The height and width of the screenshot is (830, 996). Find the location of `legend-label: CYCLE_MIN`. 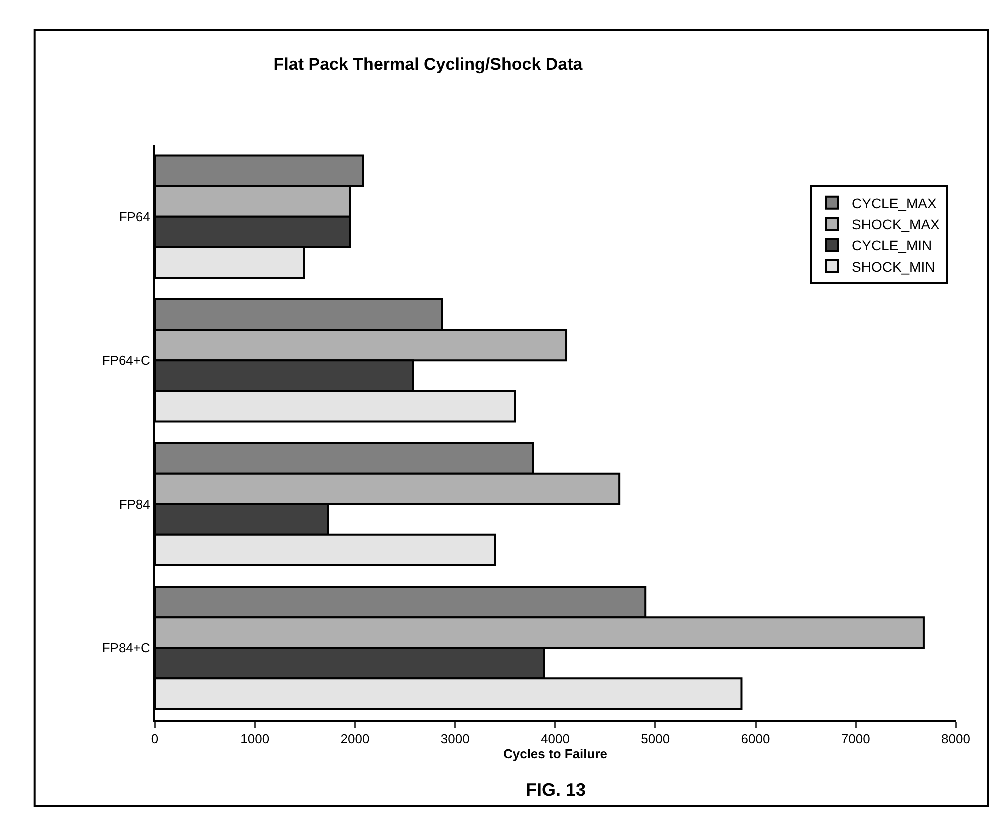

legend-label: CYCLE_MIN is located at coordinates (892, 246).